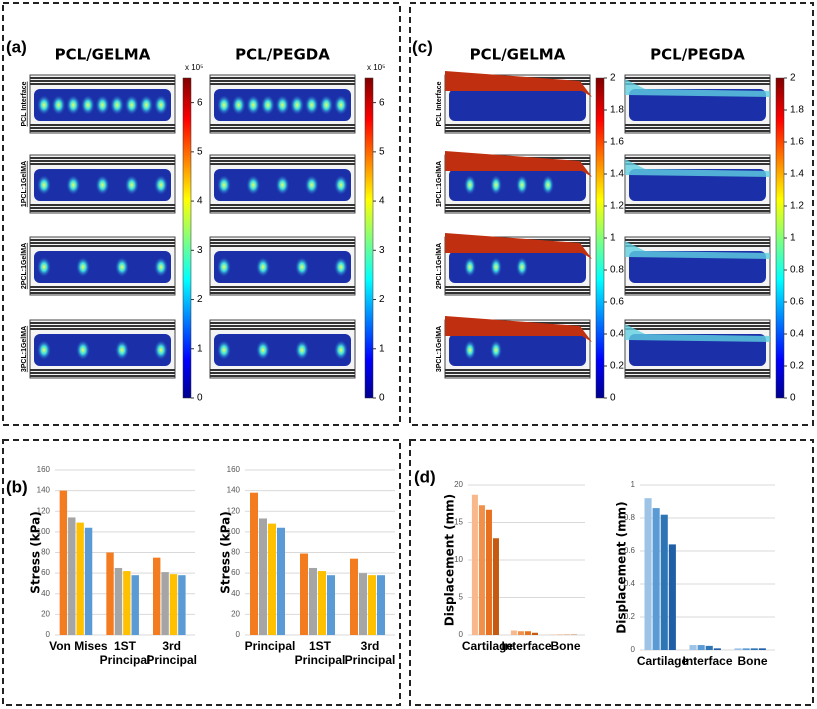 This screenshot has width=817, height=709. I want to click on x-tick-label: Bone, so click(565, 646).